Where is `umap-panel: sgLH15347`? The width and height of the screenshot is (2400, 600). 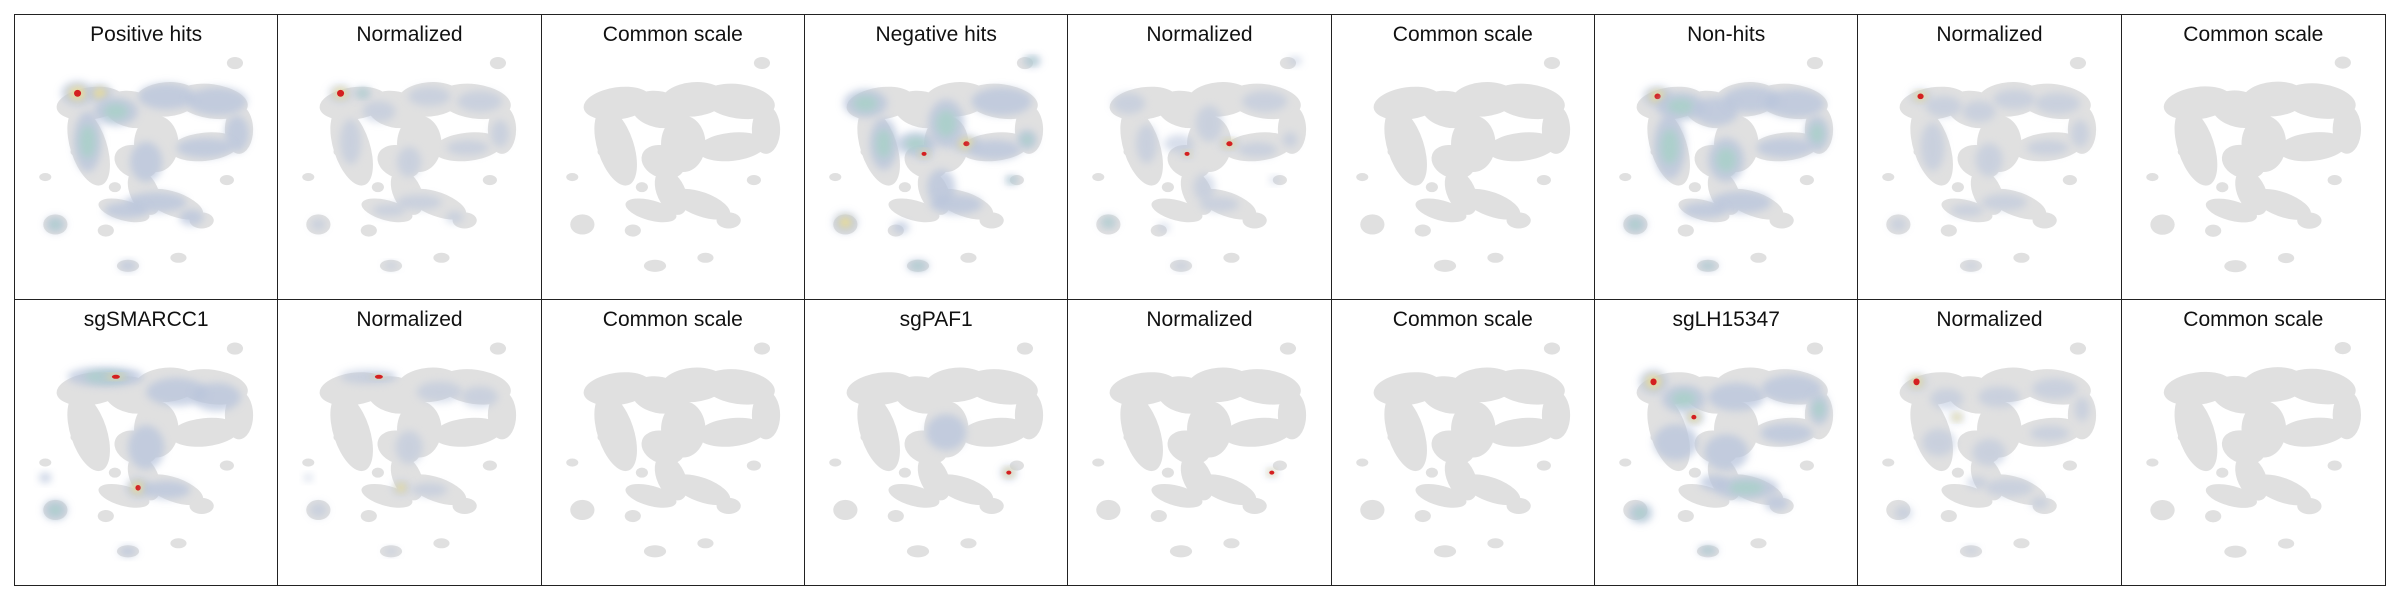 umap-panel: sgLH15347 is located at coordinates (1727, 442).